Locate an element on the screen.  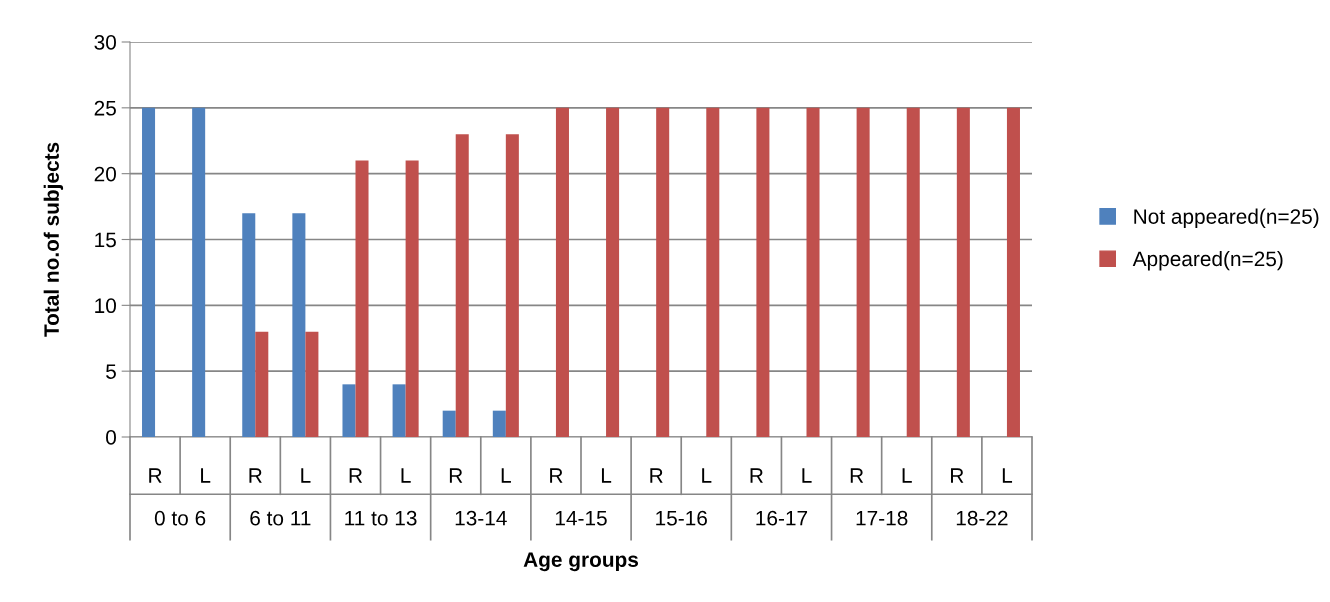
y-tick-label: 15 is located at coordinates (105, 240).